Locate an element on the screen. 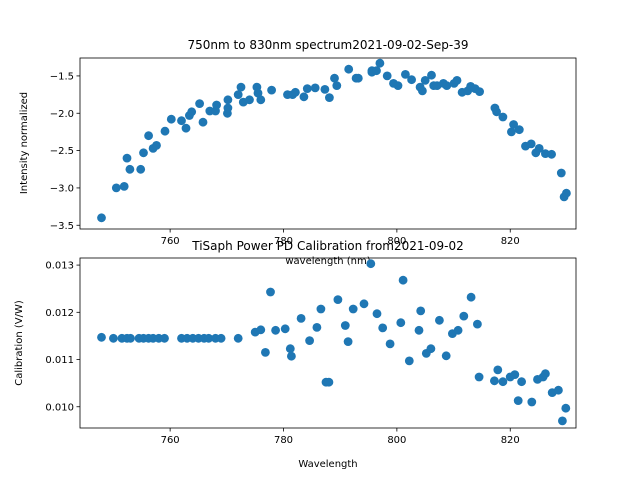 The height and width of the screenshot is (480, 640). spectrum-x-ticks: 760 780 800 820 is located at coordinates (340, 238).